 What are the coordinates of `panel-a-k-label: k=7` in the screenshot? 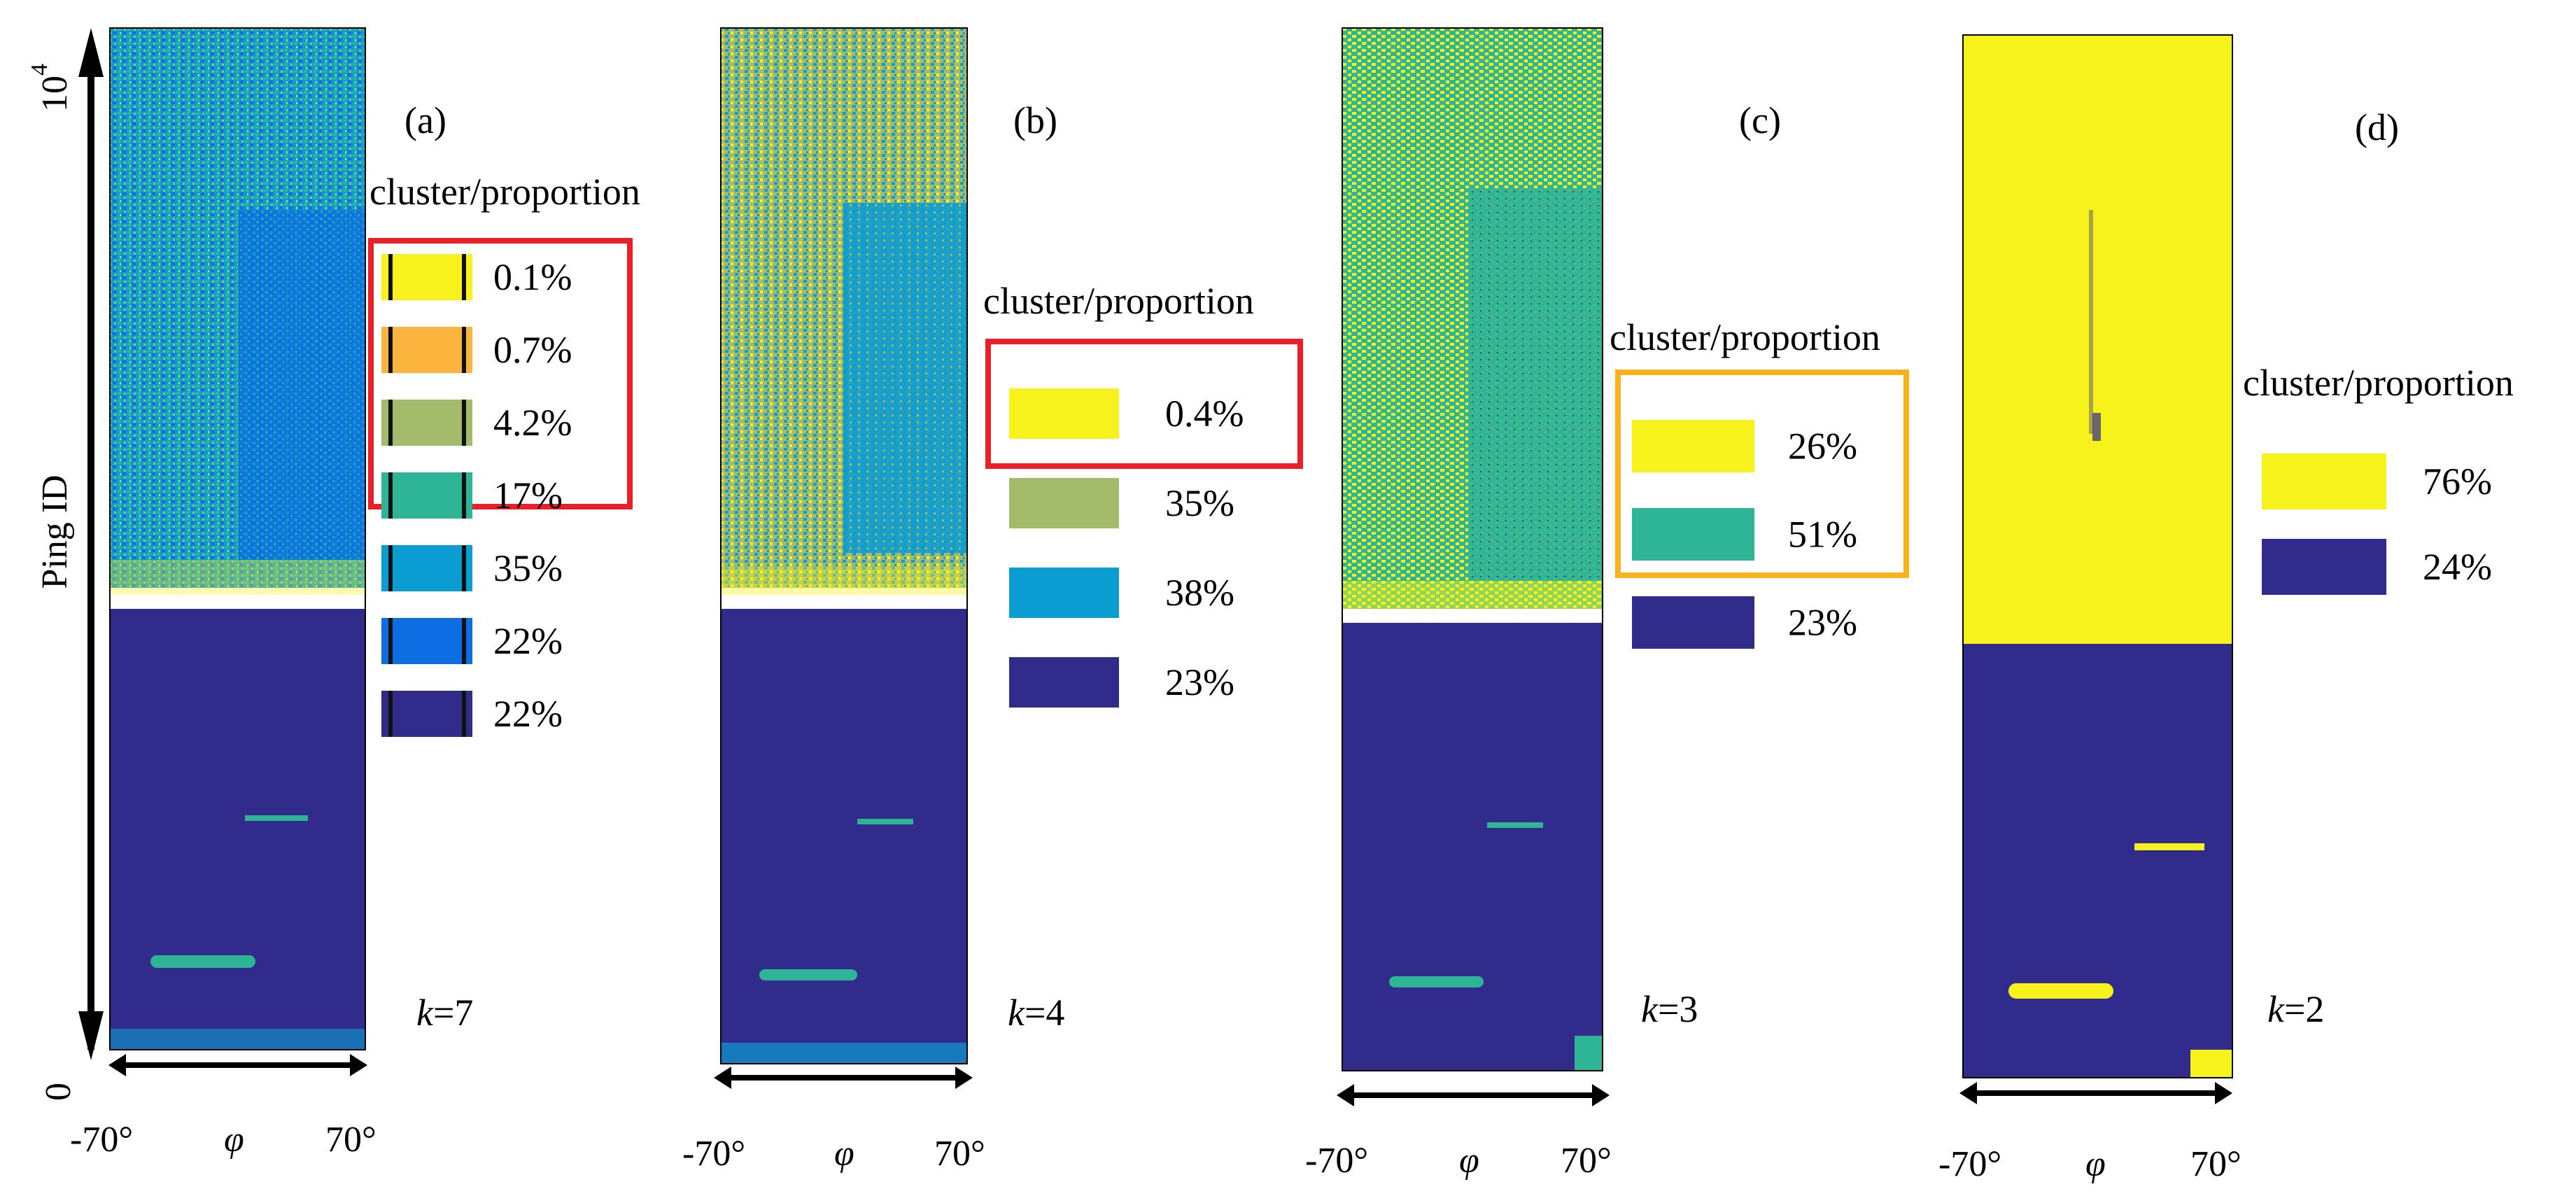 It's located at (444, 1013).